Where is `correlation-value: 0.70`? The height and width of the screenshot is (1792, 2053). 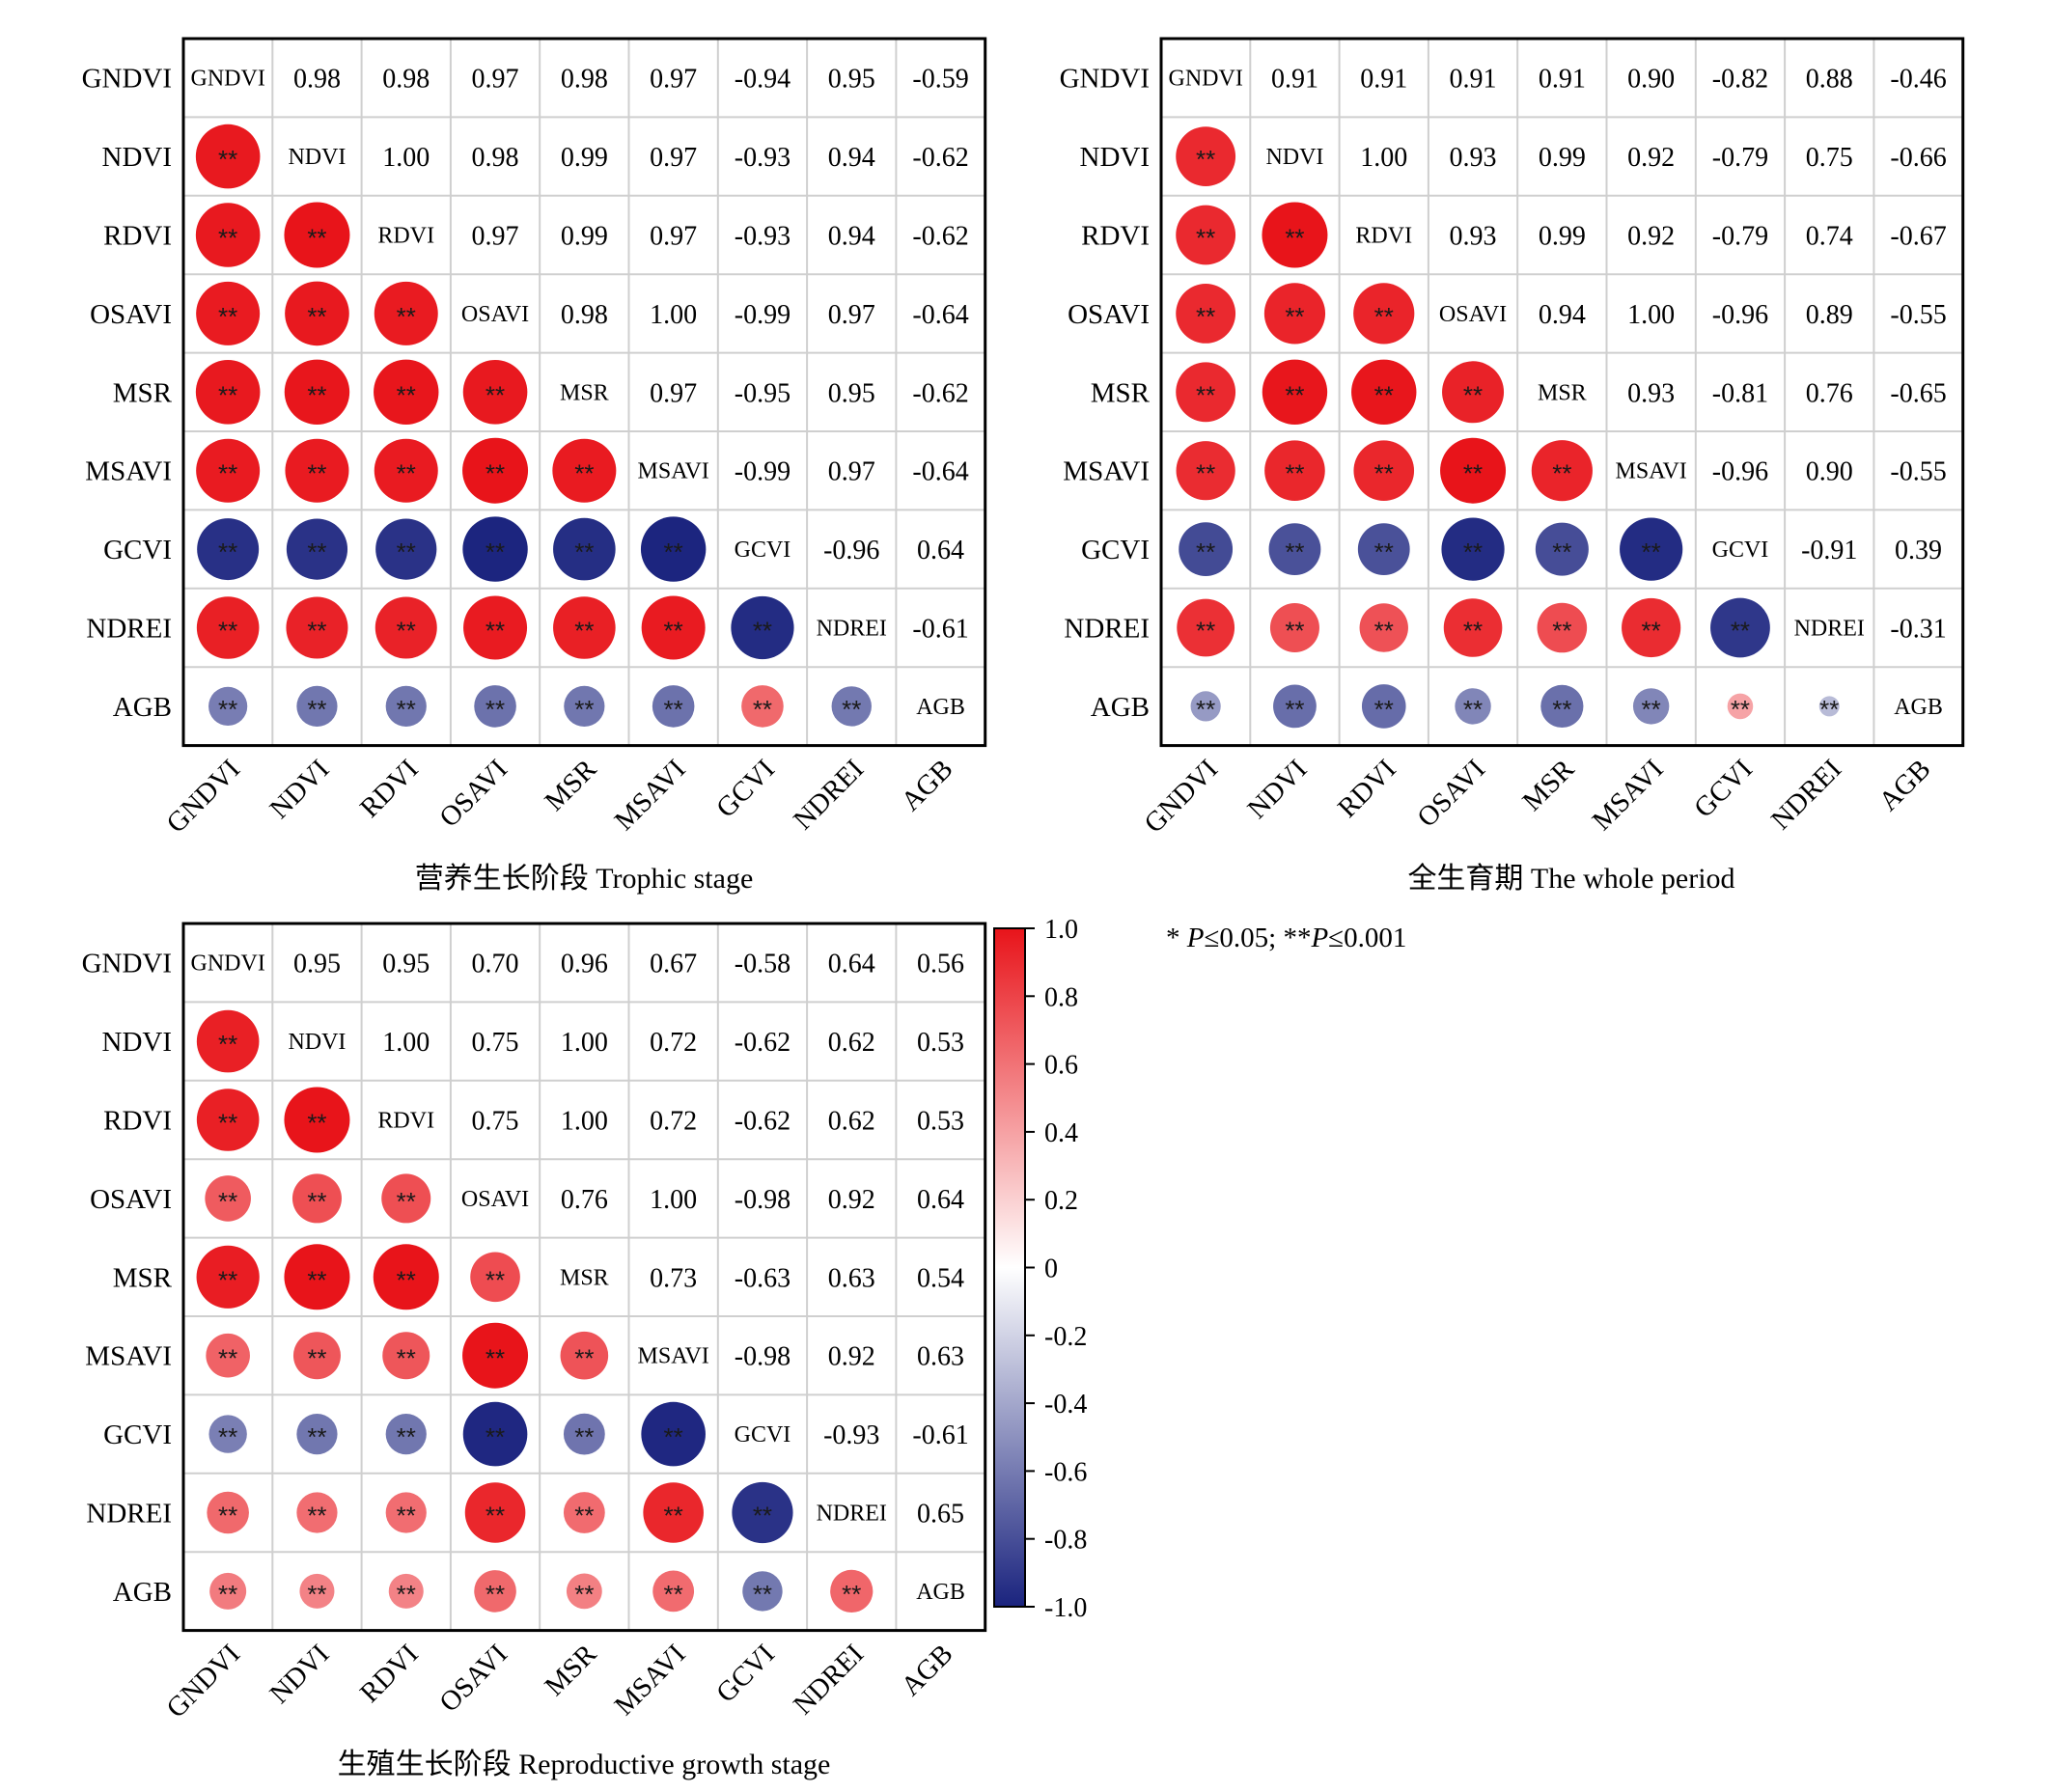
correlation-value: 0.70 is located at coordinates (496, 964).